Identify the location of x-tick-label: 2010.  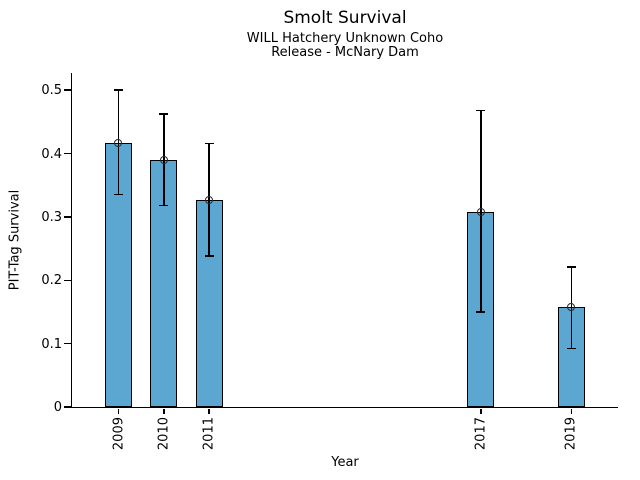
(164, 434).